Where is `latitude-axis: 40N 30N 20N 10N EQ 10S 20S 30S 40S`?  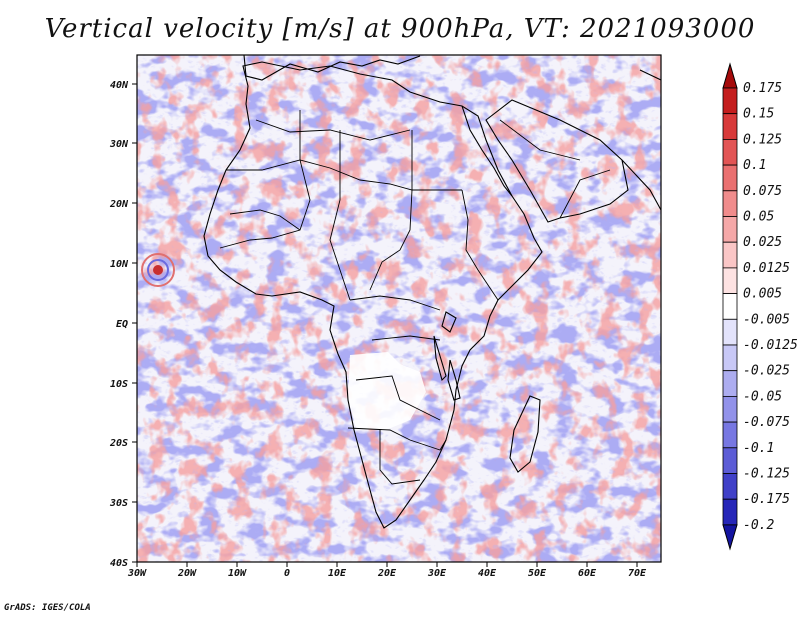 latitude-axis: 40N 30N 20N 10N EQ 10S 20S 30S 40S is located at coordinates (119, 324).